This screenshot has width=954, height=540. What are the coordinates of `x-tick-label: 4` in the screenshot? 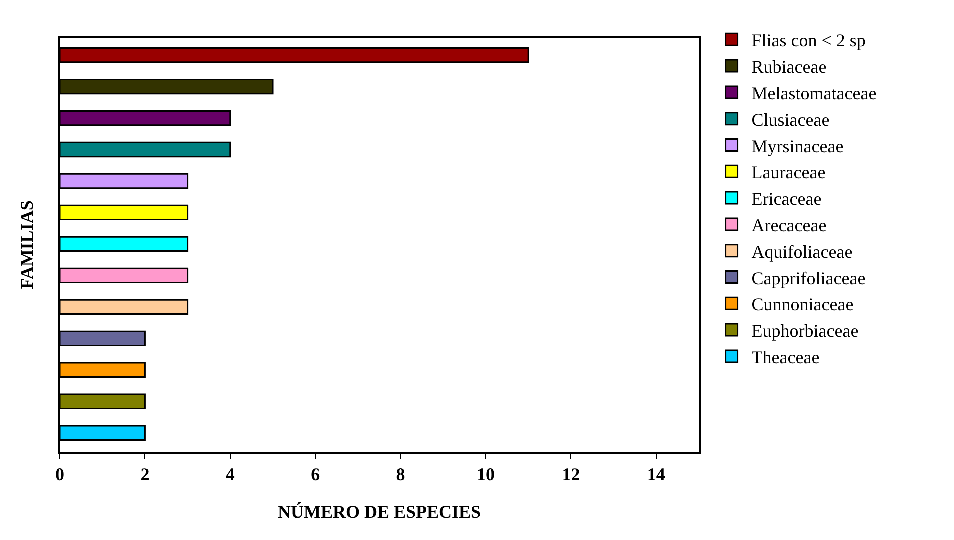 It's located at (230, 474).